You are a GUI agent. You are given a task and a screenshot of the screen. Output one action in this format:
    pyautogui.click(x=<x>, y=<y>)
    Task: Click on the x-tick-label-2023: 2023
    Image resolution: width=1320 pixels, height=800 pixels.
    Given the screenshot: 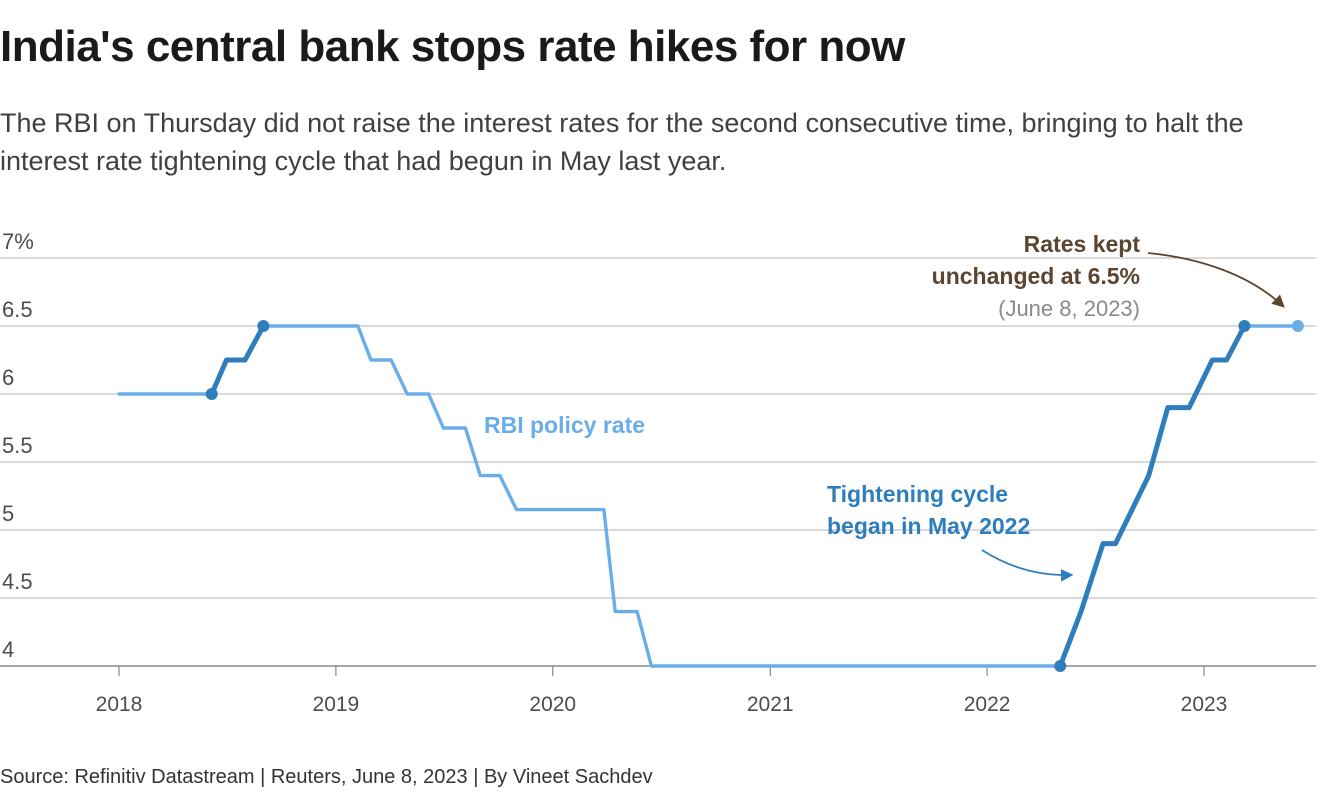 What is the action you would take?
    pyautogui.click(x=1204, y=704)
    